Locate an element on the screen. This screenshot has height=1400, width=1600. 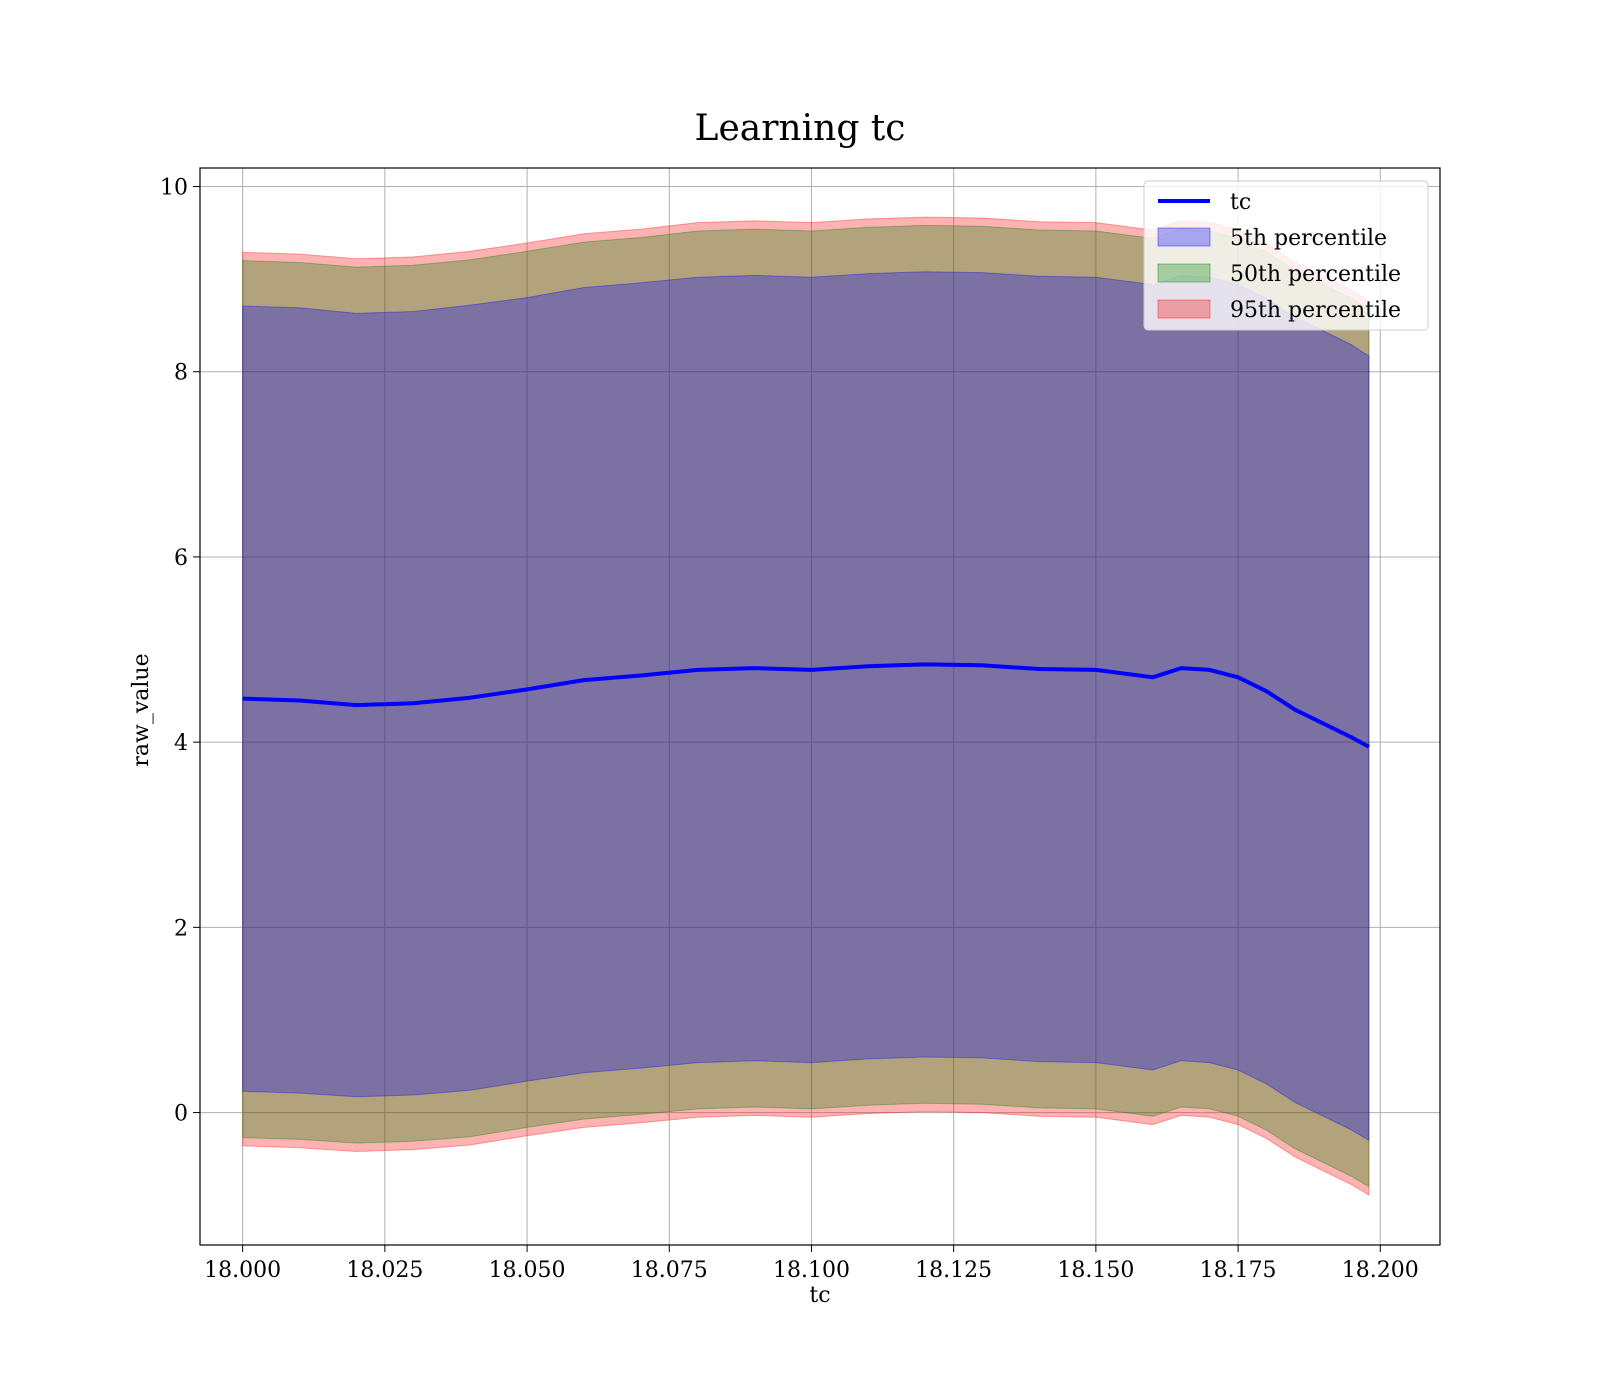
legend-swatch-5th-percentile is located at coordinates (1184, 237).